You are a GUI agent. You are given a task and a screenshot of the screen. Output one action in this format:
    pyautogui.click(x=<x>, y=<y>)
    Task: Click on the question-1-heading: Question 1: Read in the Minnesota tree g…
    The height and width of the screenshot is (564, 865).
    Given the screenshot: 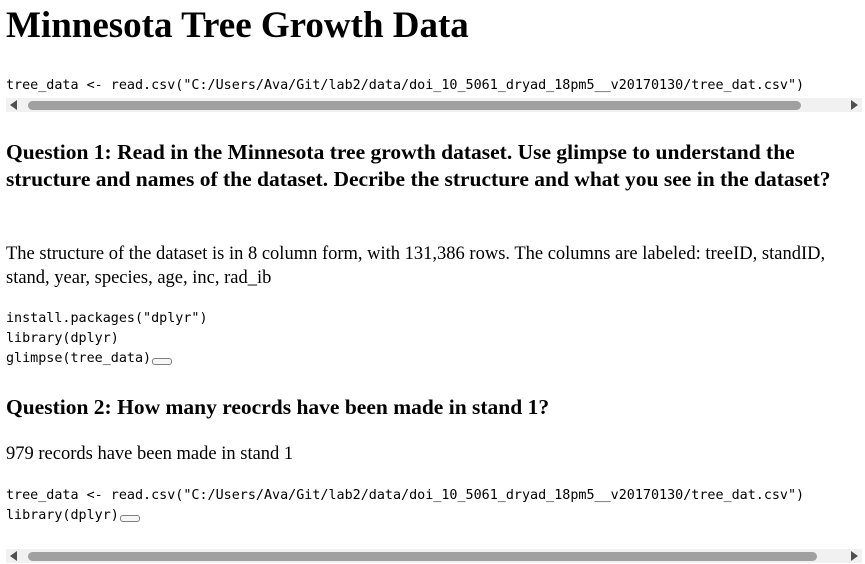 What is the action you would take?
    pyautogui.click(x=418, y=165)
    